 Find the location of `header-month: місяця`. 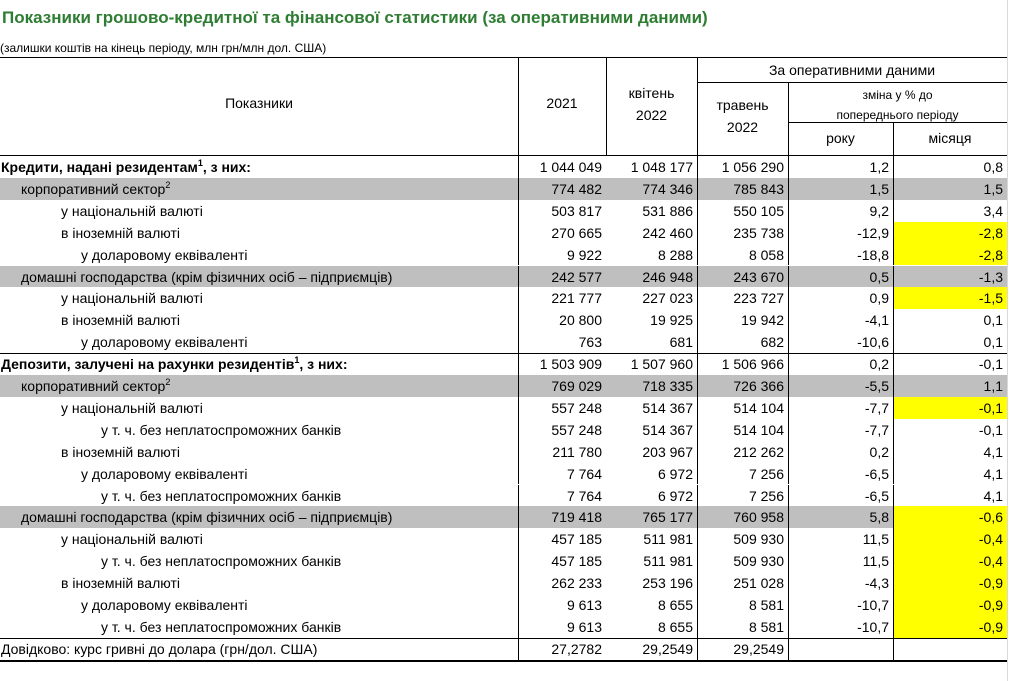

header-month: місяця is located at coordinates (950, 138).